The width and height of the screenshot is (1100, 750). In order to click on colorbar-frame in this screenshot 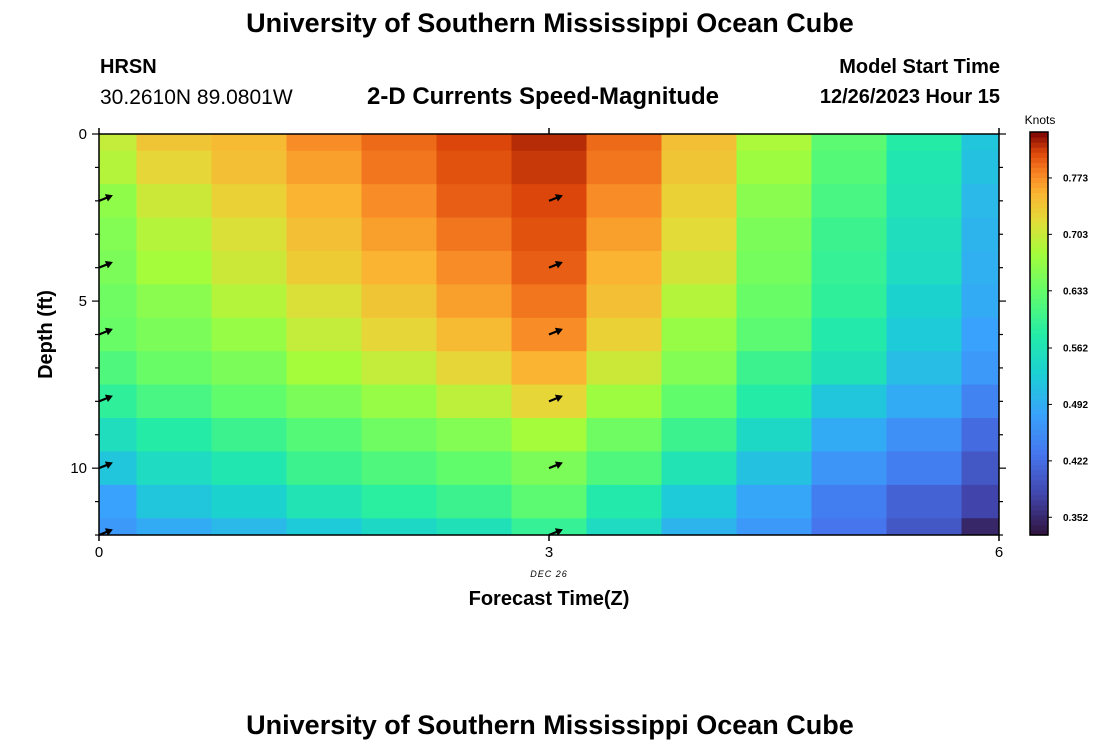, I will do `click(1039, 333)`.